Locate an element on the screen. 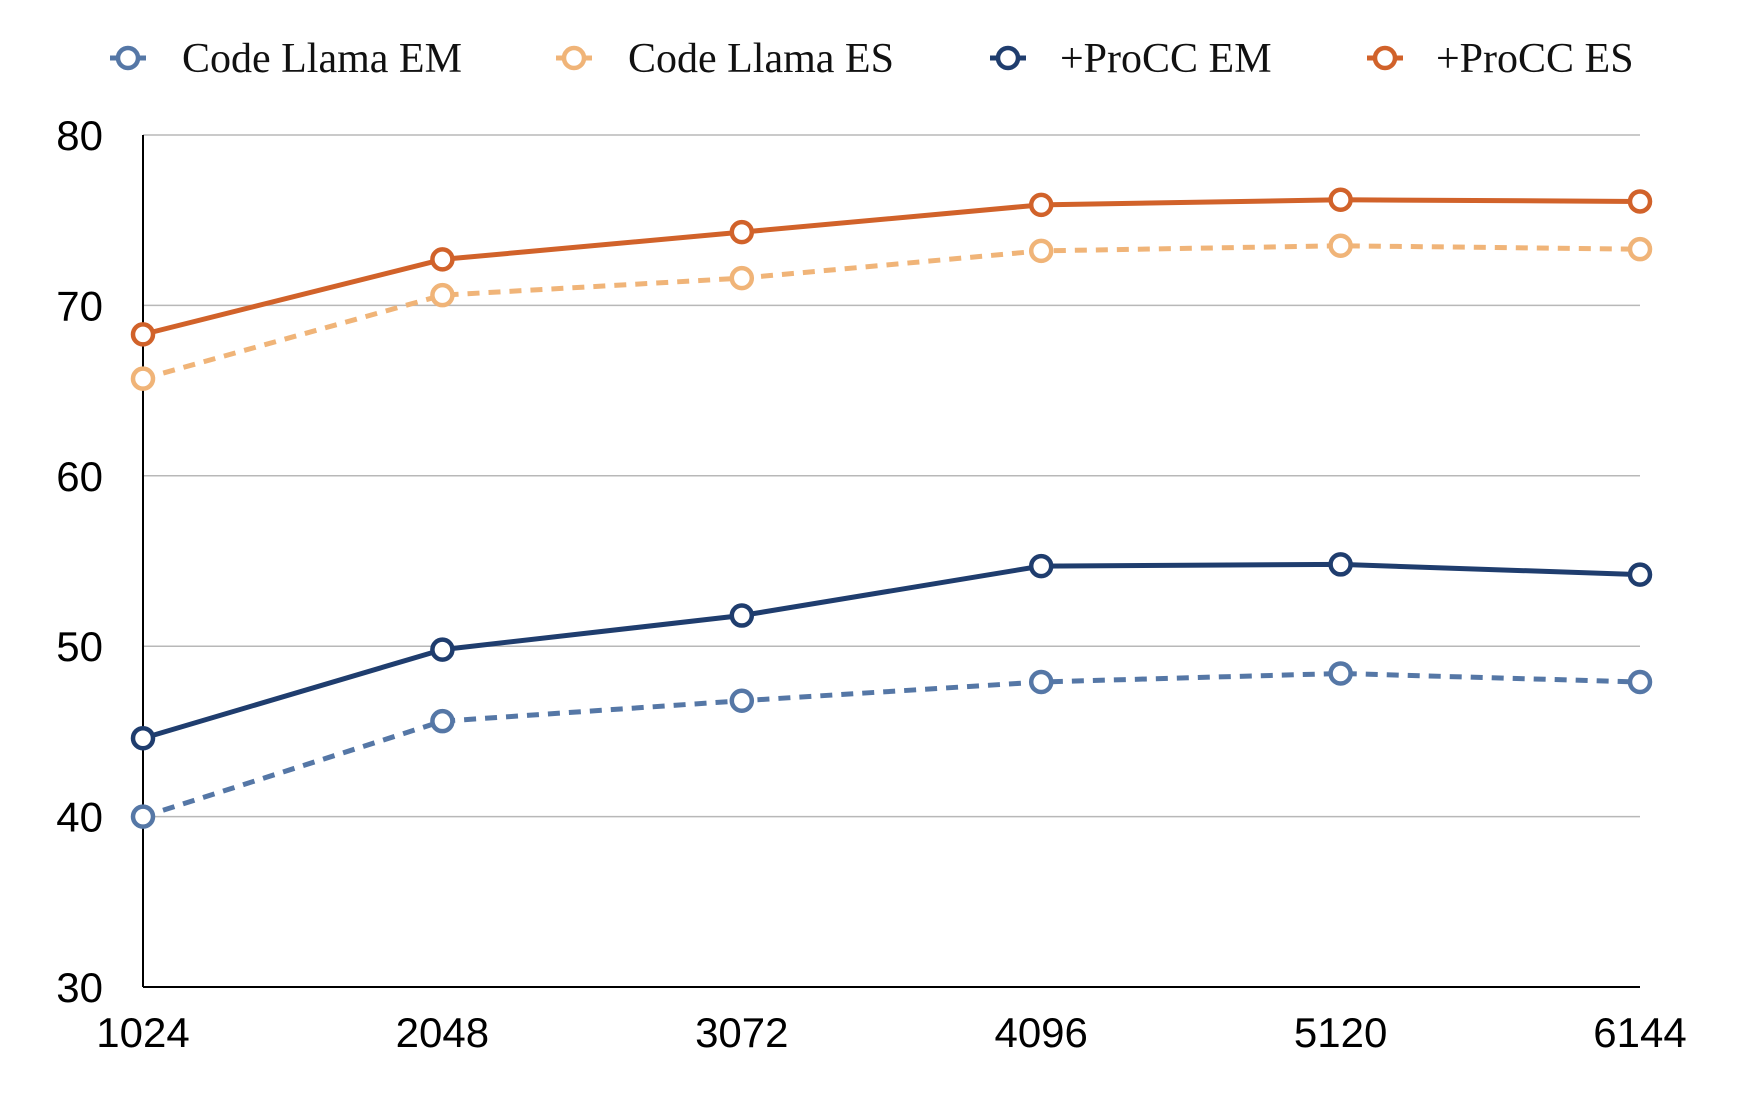 The height and width of the screenshot is (1110, 1742). x-tick-label: 5120 is located at coordinates (1340, 1032).